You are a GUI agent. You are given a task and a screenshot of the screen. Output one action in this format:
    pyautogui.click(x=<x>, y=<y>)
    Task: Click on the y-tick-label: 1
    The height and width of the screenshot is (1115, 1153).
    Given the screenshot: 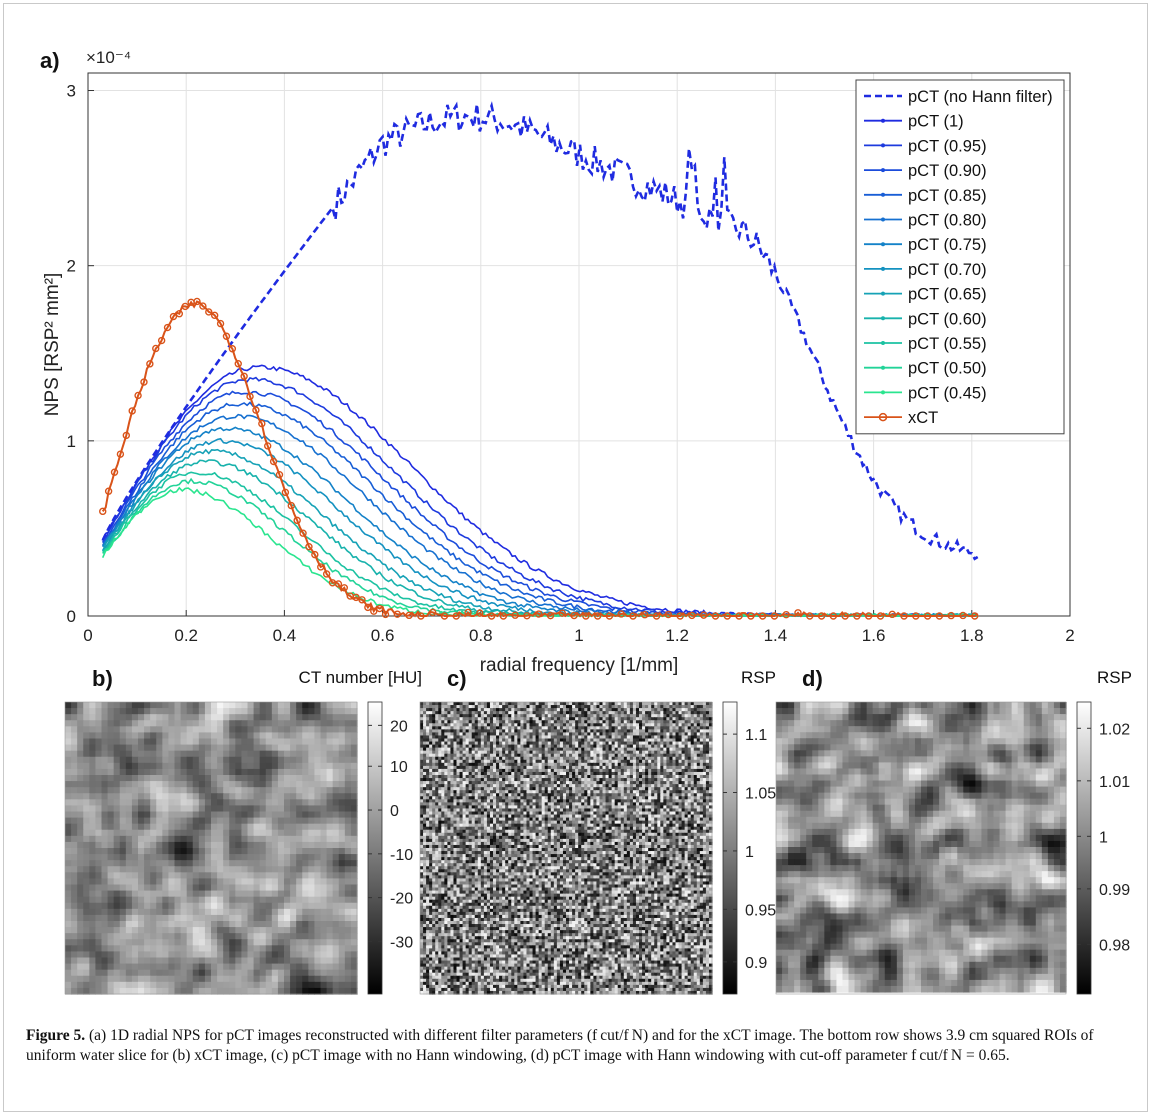 What is the action you would take?
    pyautogui.click(x=71, y=441)
    